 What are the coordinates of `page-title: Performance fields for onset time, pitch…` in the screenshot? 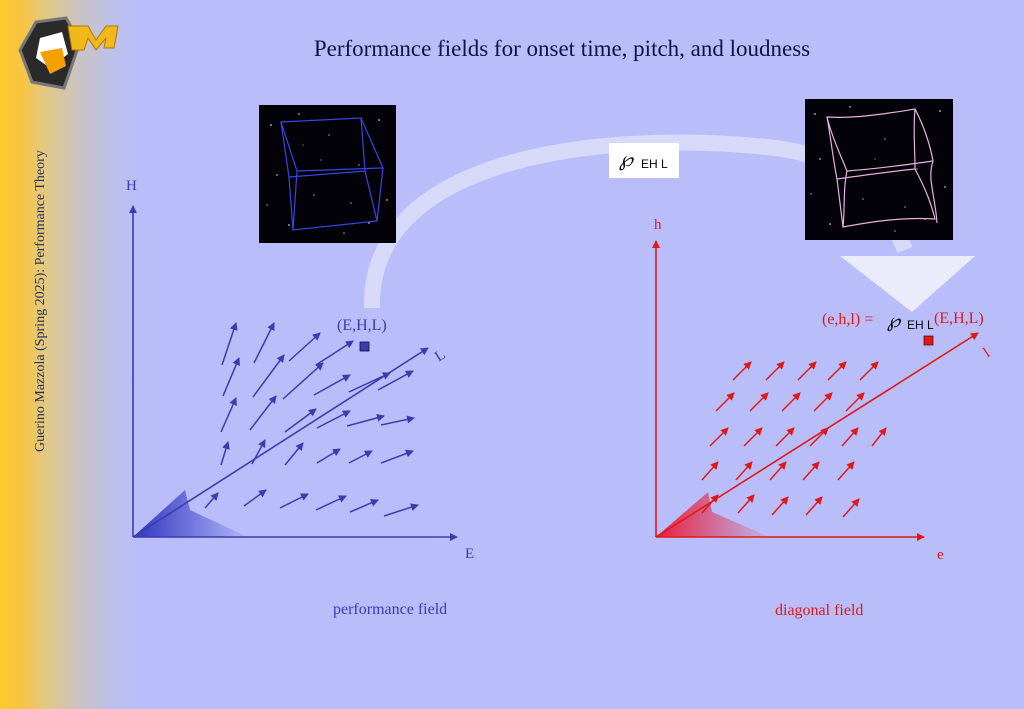 It's located at (562, 48).